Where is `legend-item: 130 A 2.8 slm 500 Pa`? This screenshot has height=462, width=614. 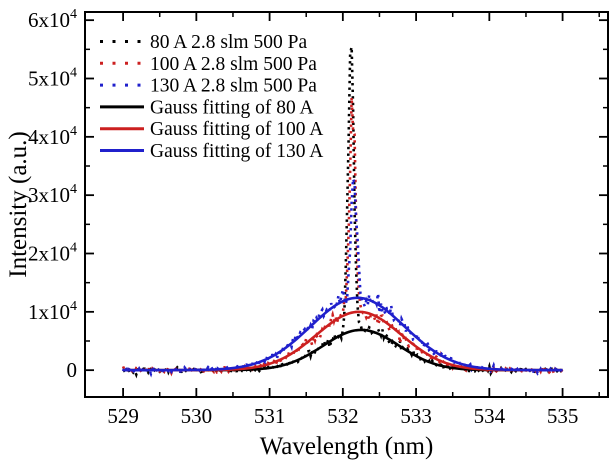
legend-item: 130 A 2.8 slm 500 Pa is located at coordinates (208, 86).